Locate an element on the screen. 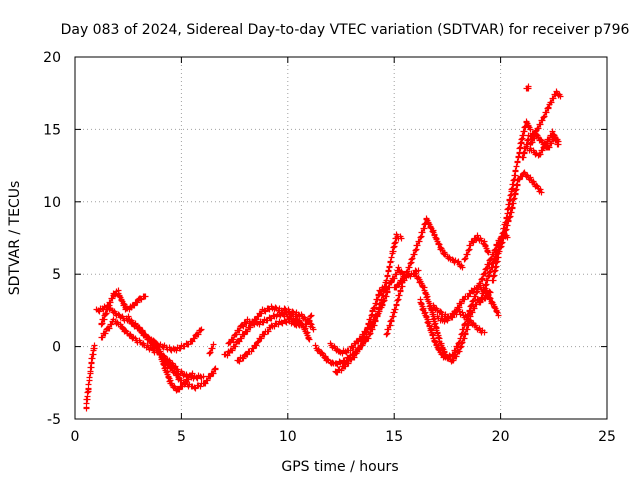 The height and width of the screenshot is (480, 640). x-tick-label: 25 is located at coordinates (607, 437).